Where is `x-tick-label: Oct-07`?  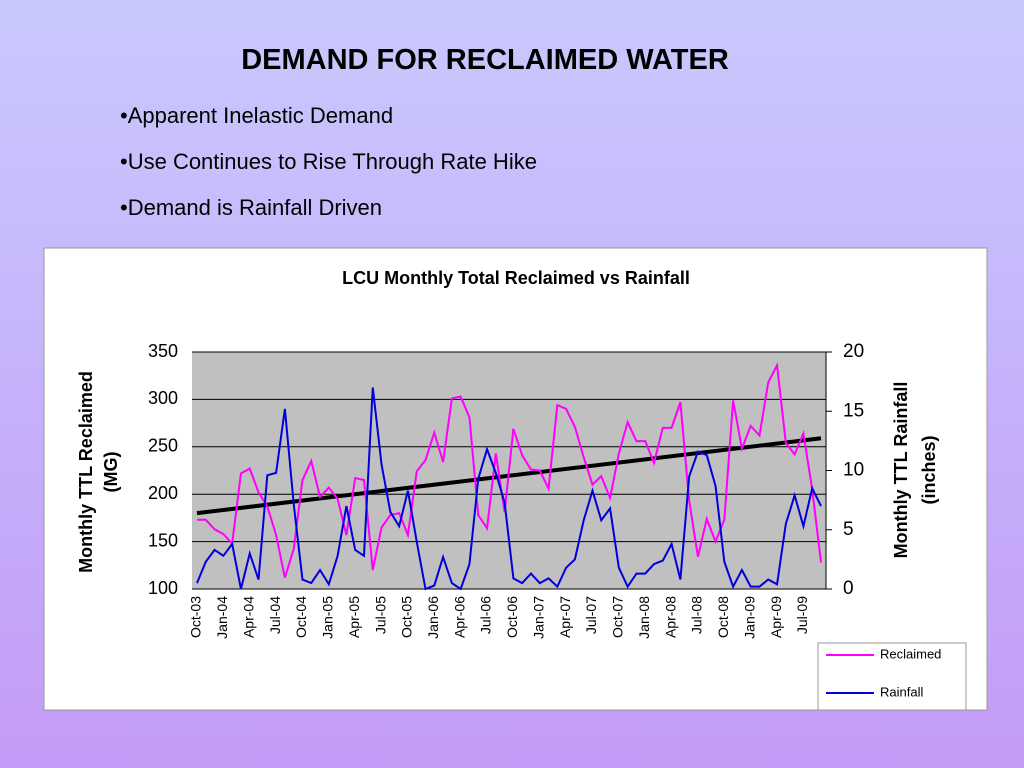 x-tick-label: Oct-07 is located at coordinates (618, 617).